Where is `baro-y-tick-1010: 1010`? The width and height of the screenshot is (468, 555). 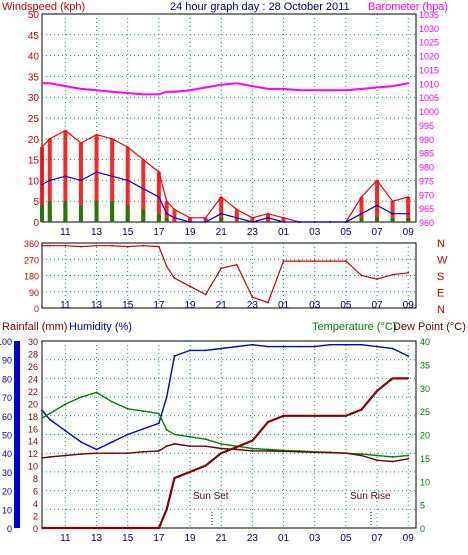
baro-y-tick-1010: 1010 is located at coordinates (429, 84).